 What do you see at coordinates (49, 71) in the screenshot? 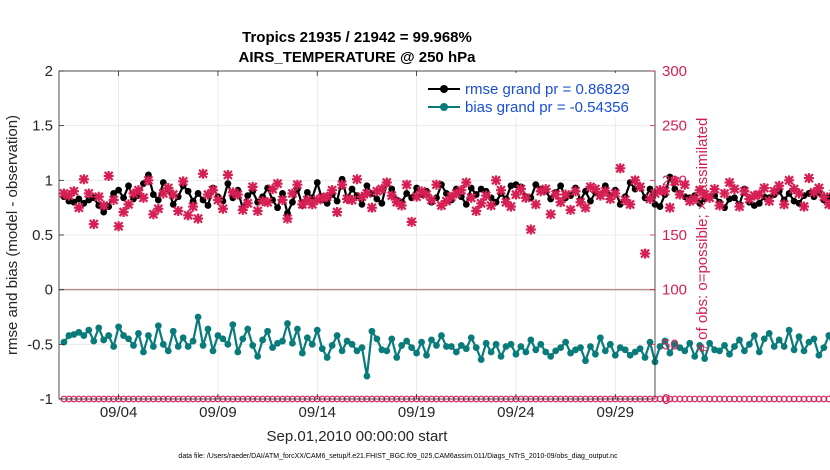
I see `y-left-tick-label: 2` at bounding box center [49, 71].